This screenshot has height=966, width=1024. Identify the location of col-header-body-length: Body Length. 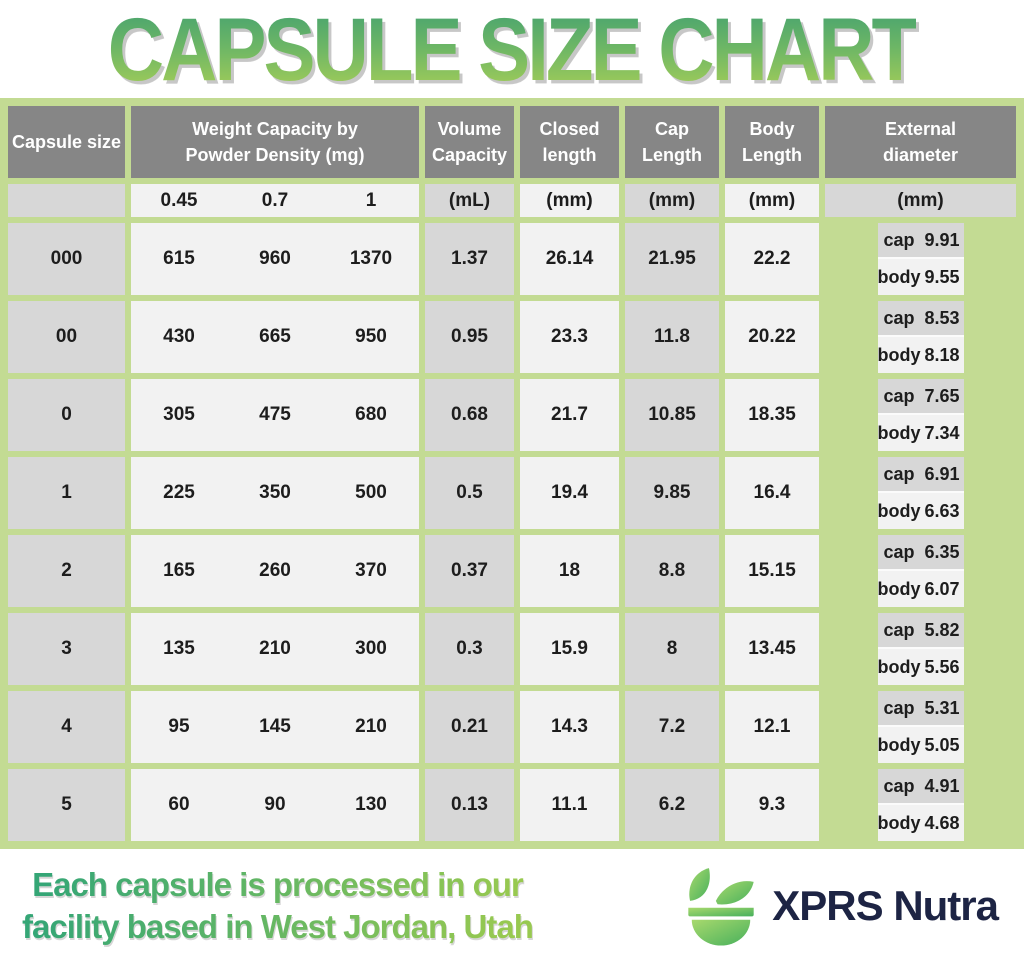
(772, 142).